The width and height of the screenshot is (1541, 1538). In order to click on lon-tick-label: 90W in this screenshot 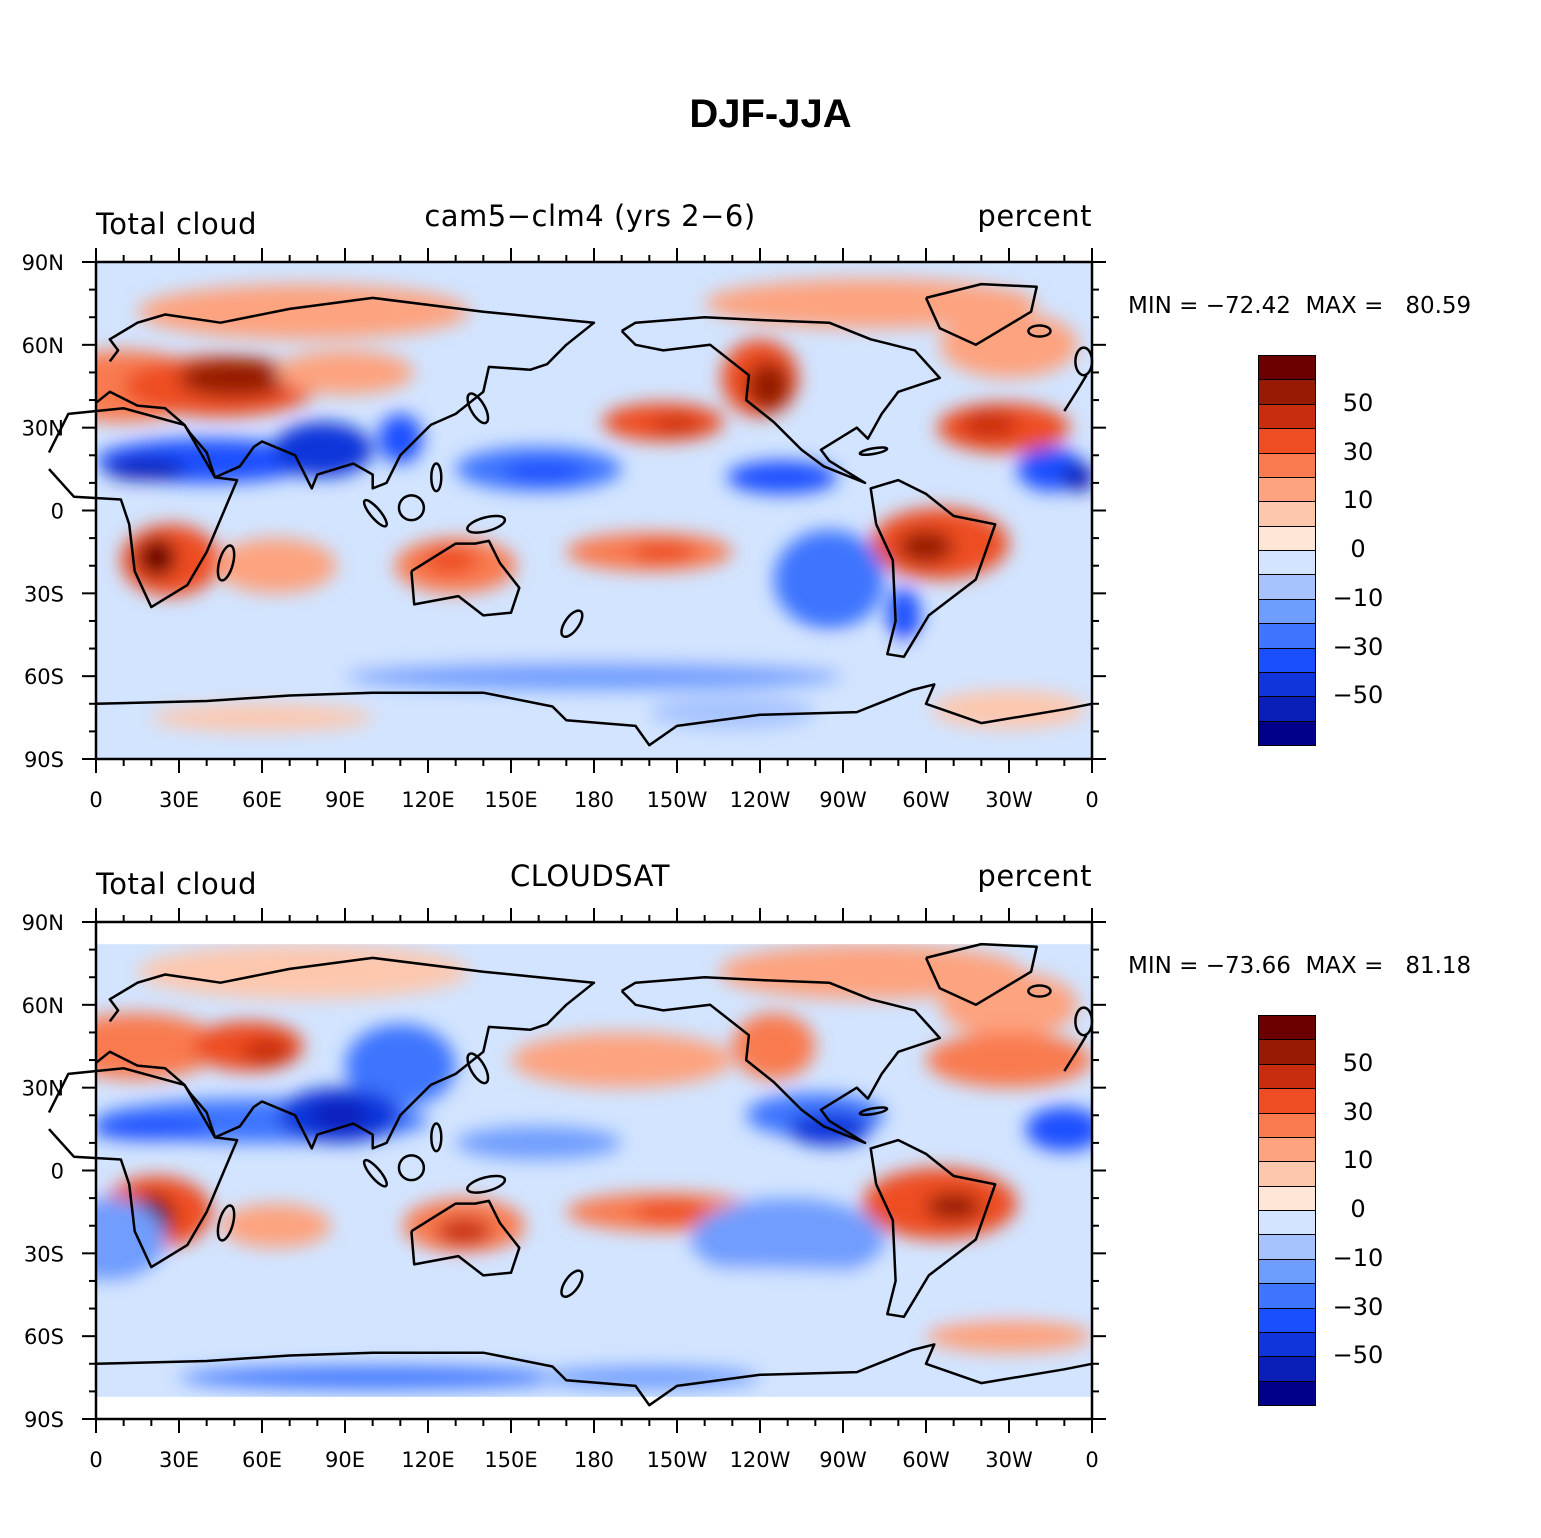, I will do `click(843, 800)`.